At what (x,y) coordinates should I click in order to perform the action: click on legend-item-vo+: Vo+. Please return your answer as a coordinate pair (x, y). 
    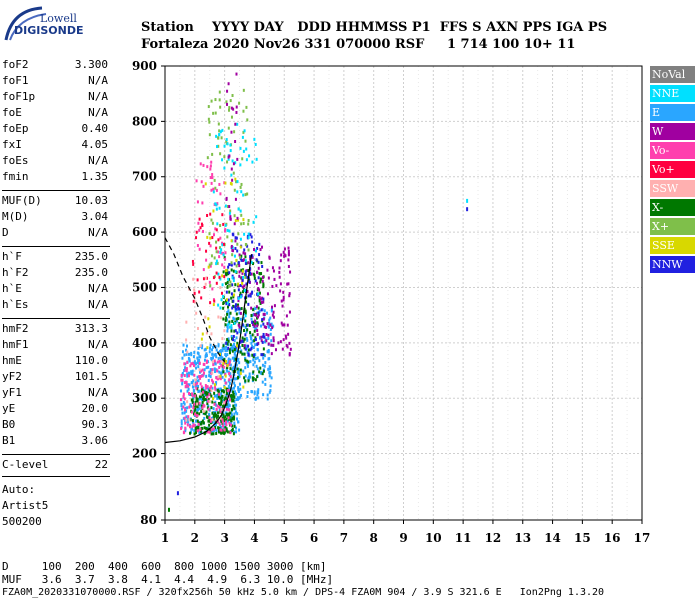
    Looking at the image, I should click on (672, 169).